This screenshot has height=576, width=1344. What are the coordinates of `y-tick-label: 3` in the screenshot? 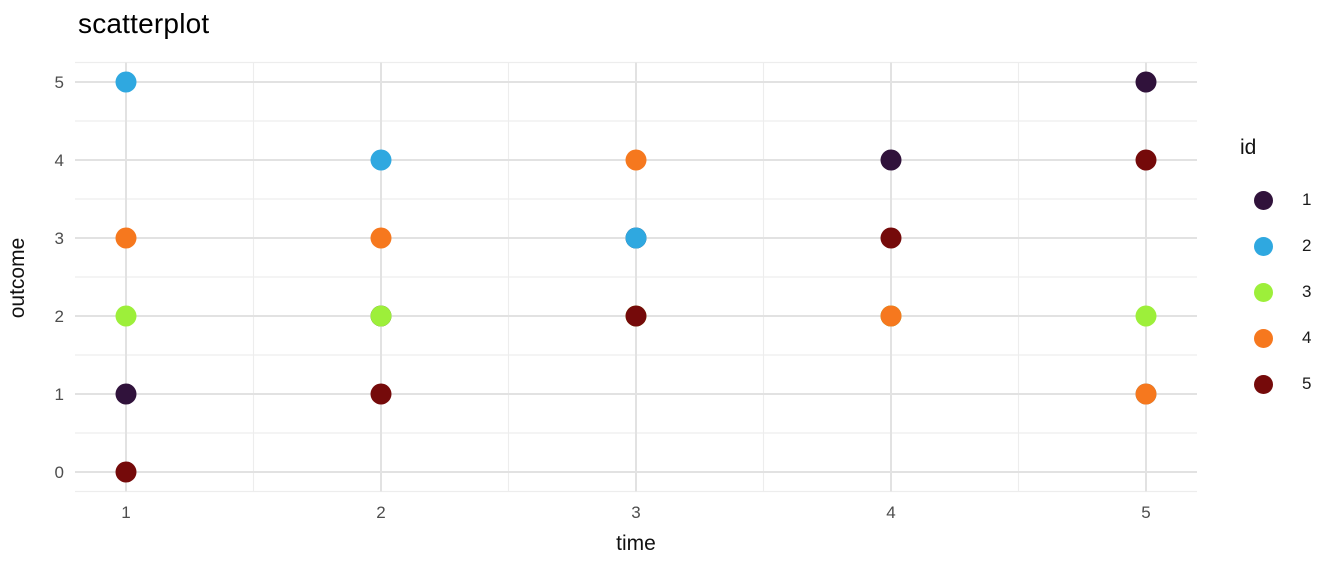 It's located at (59, 238).